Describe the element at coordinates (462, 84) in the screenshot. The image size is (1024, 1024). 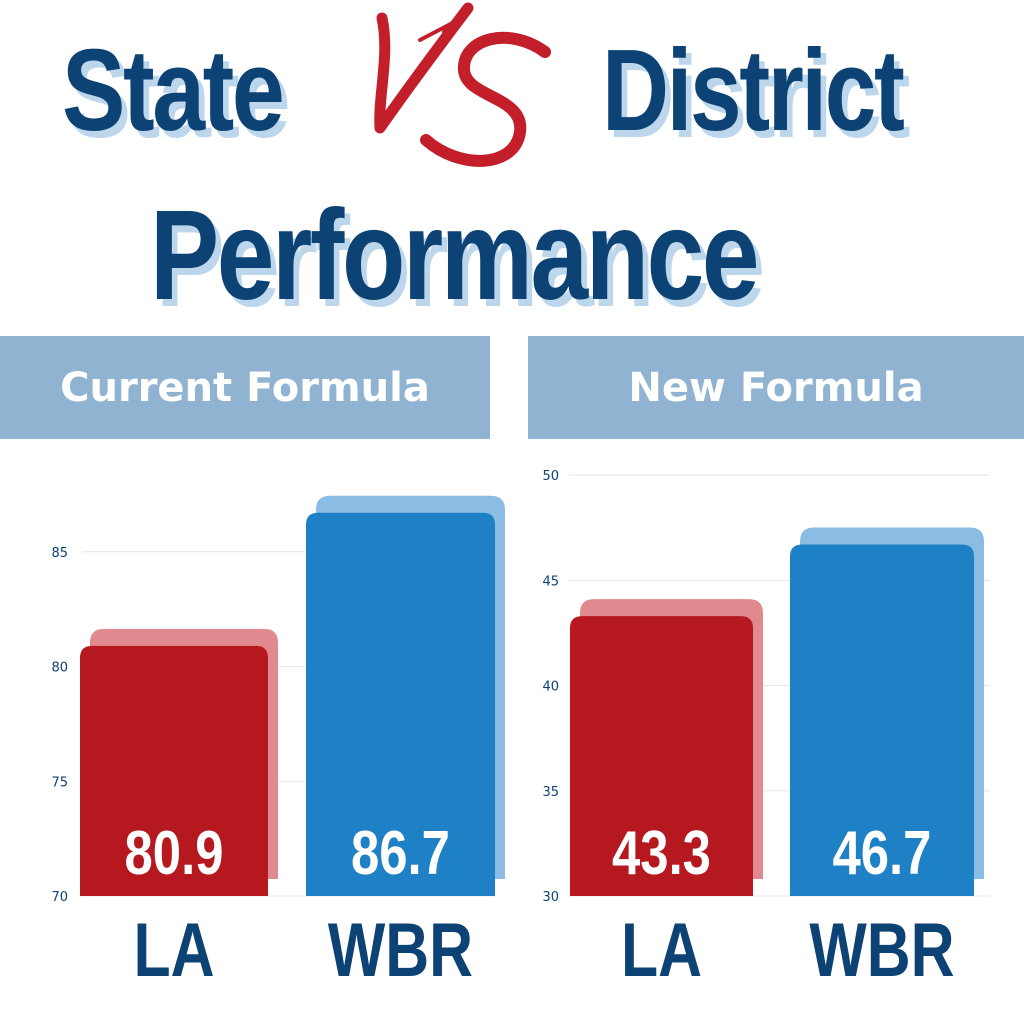
I see `vs-mark: VS` at that location.